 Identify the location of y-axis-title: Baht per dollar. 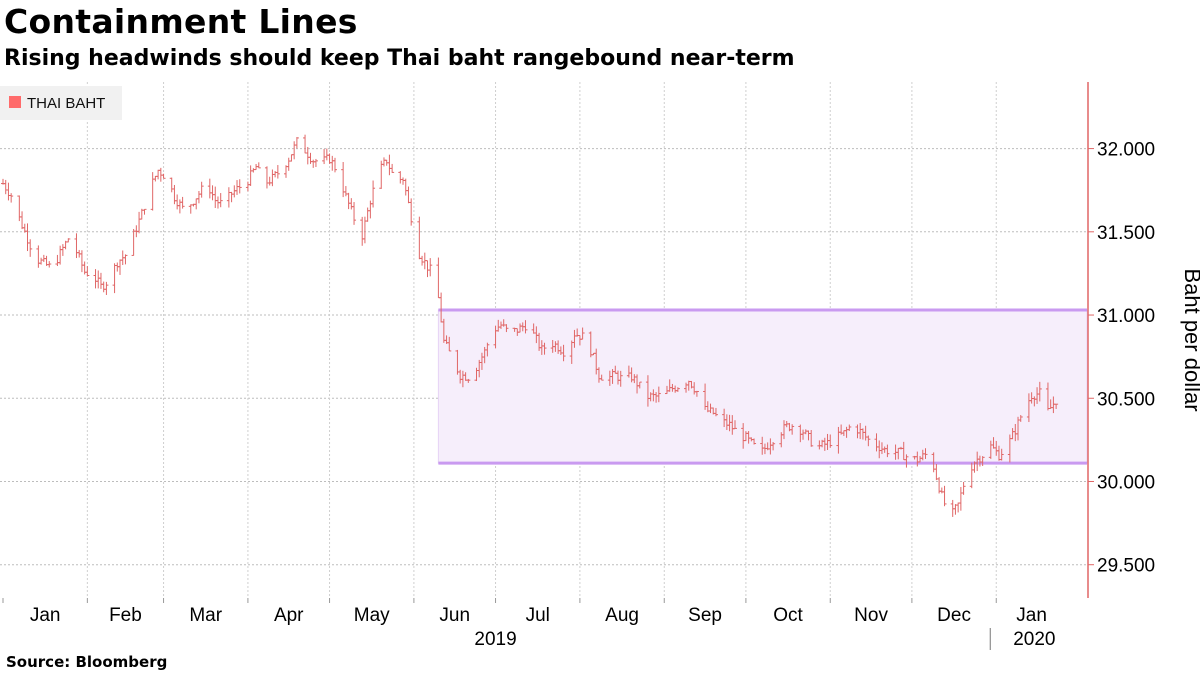
(1190, 339).